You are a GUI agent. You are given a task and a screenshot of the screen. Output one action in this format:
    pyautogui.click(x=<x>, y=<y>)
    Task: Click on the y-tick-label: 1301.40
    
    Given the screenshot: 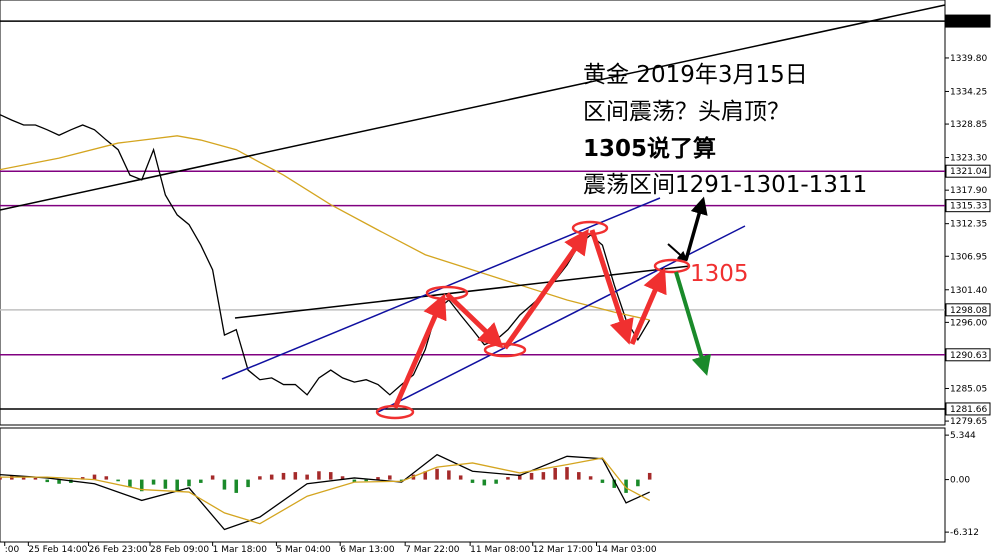 What is the action you would take?
    pyautogui.click(x=968, y=291)
    